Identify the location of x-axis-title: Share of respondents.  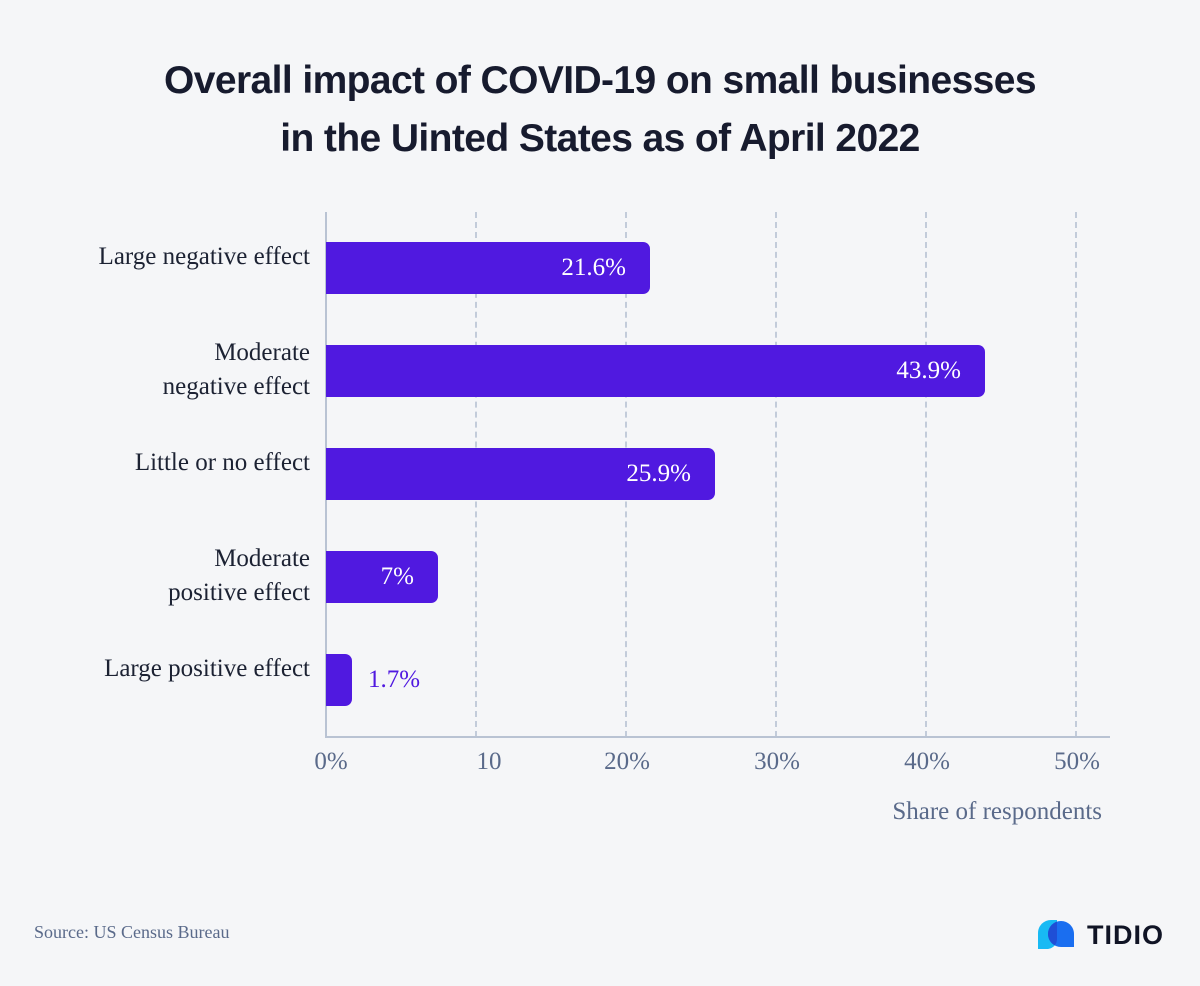
(997, 811).